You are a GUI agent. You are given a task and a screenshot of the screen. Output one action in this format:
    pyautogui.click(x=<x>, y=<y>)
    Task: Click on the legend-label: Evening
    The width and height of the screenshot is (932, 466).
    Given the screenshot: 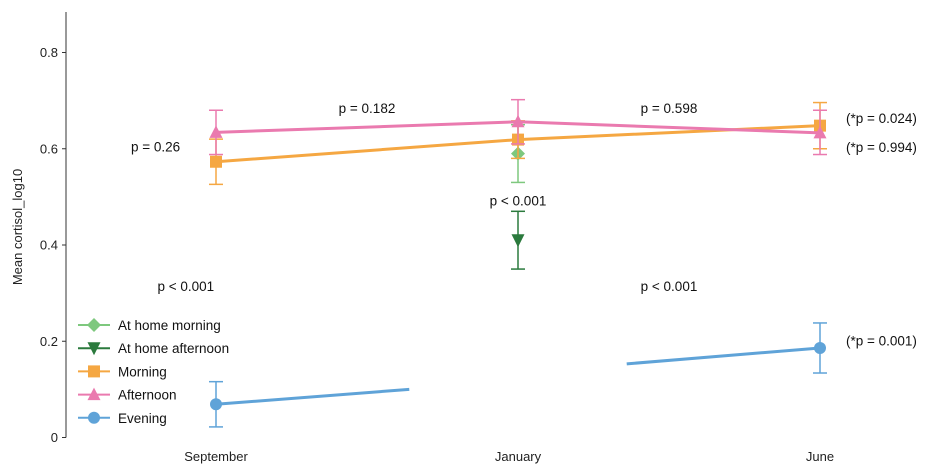 What is the action you would take?
    pyautogui.click(x=142, y=418)
    